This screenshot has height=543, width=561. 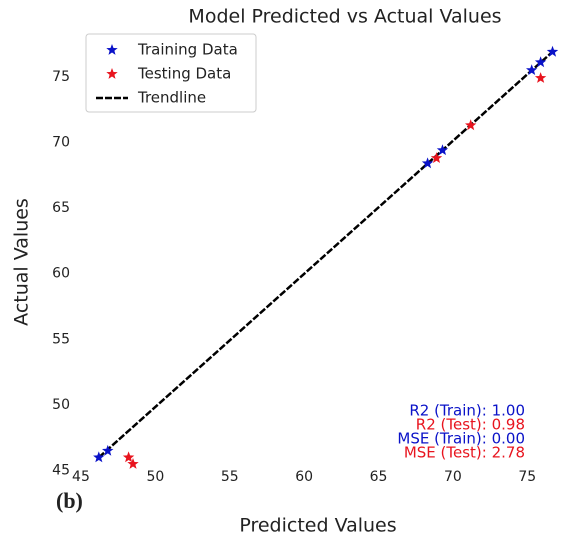 I want to click on y-tick-label: 45, so click(x=61, y=471).